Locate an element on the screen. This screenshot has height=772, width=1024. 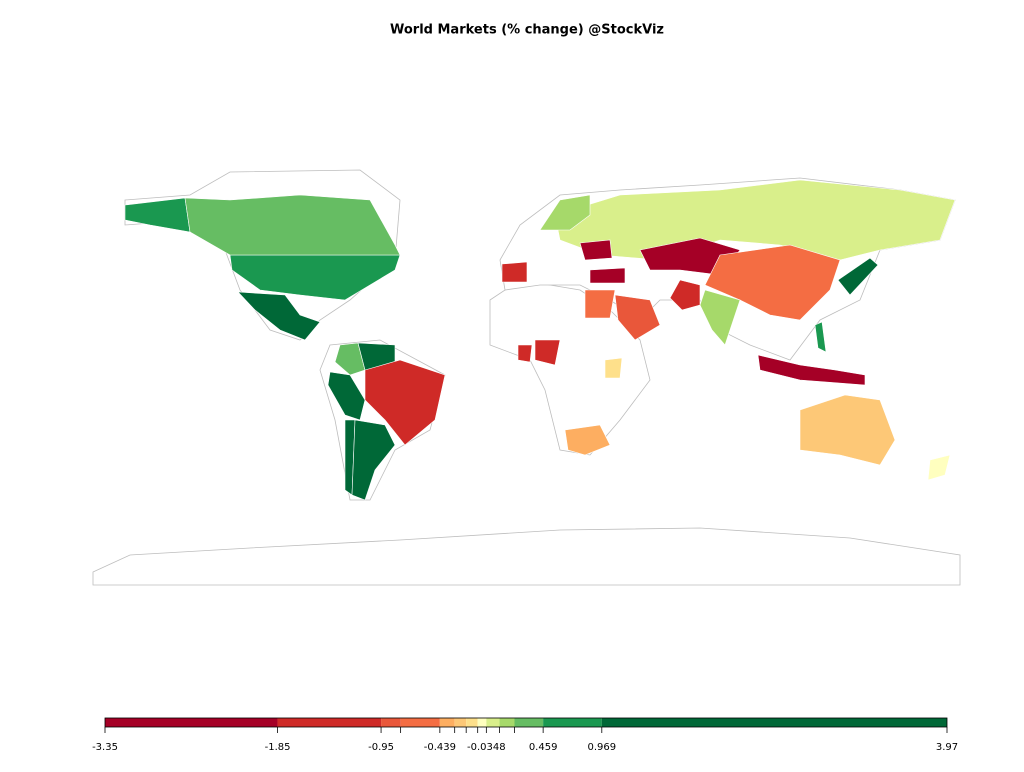
legend-tick-label: -3.35 is located at coordinates (105, 747).